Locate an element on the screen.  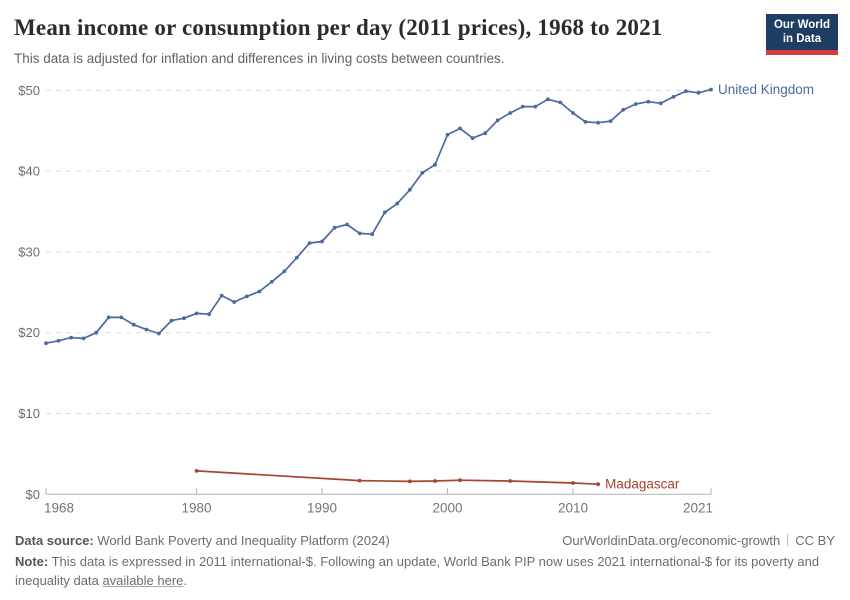
point-united-kingdom-2004 is located at coordinates (497, 120).